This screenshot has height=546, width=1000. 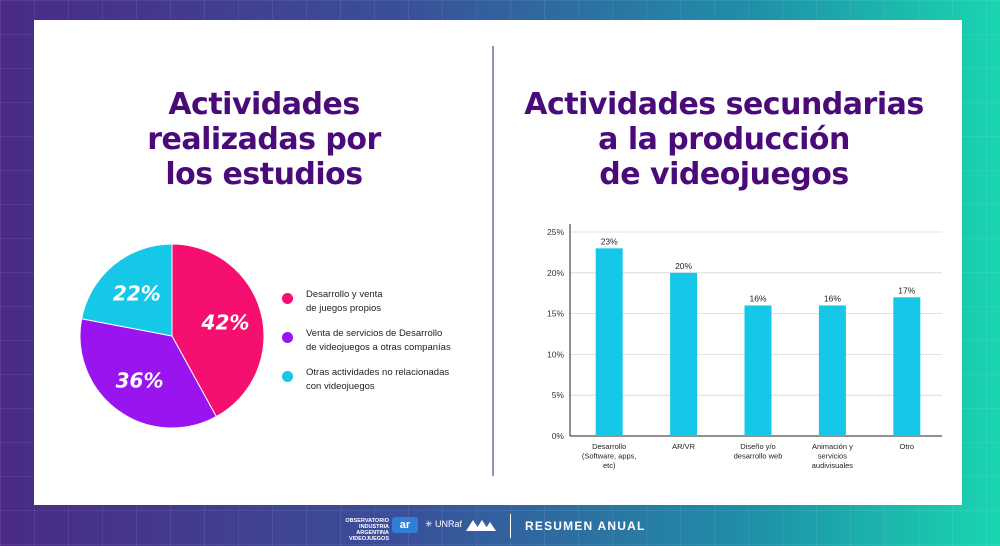 What do you see at coordinates (609, 456) in the screenshot?
I see `x-tick-label: Desarrollo (Software, apps, etc)` at bounding box center [609, 456].